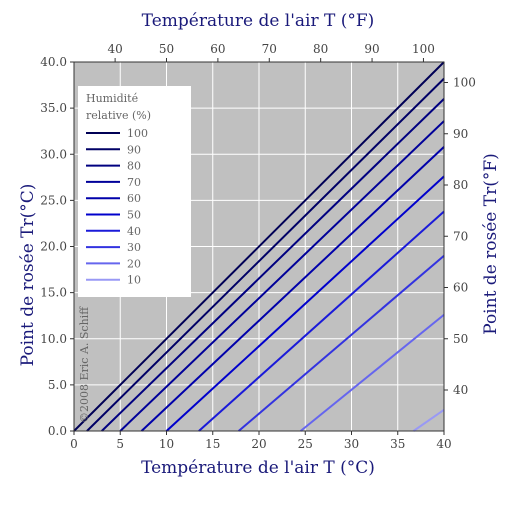  What do you see at coordinates (491, 244) in the screenshot?
I see `right-axis-title: Point de rosée Tr(°F)` at bounding box center [491, 244].